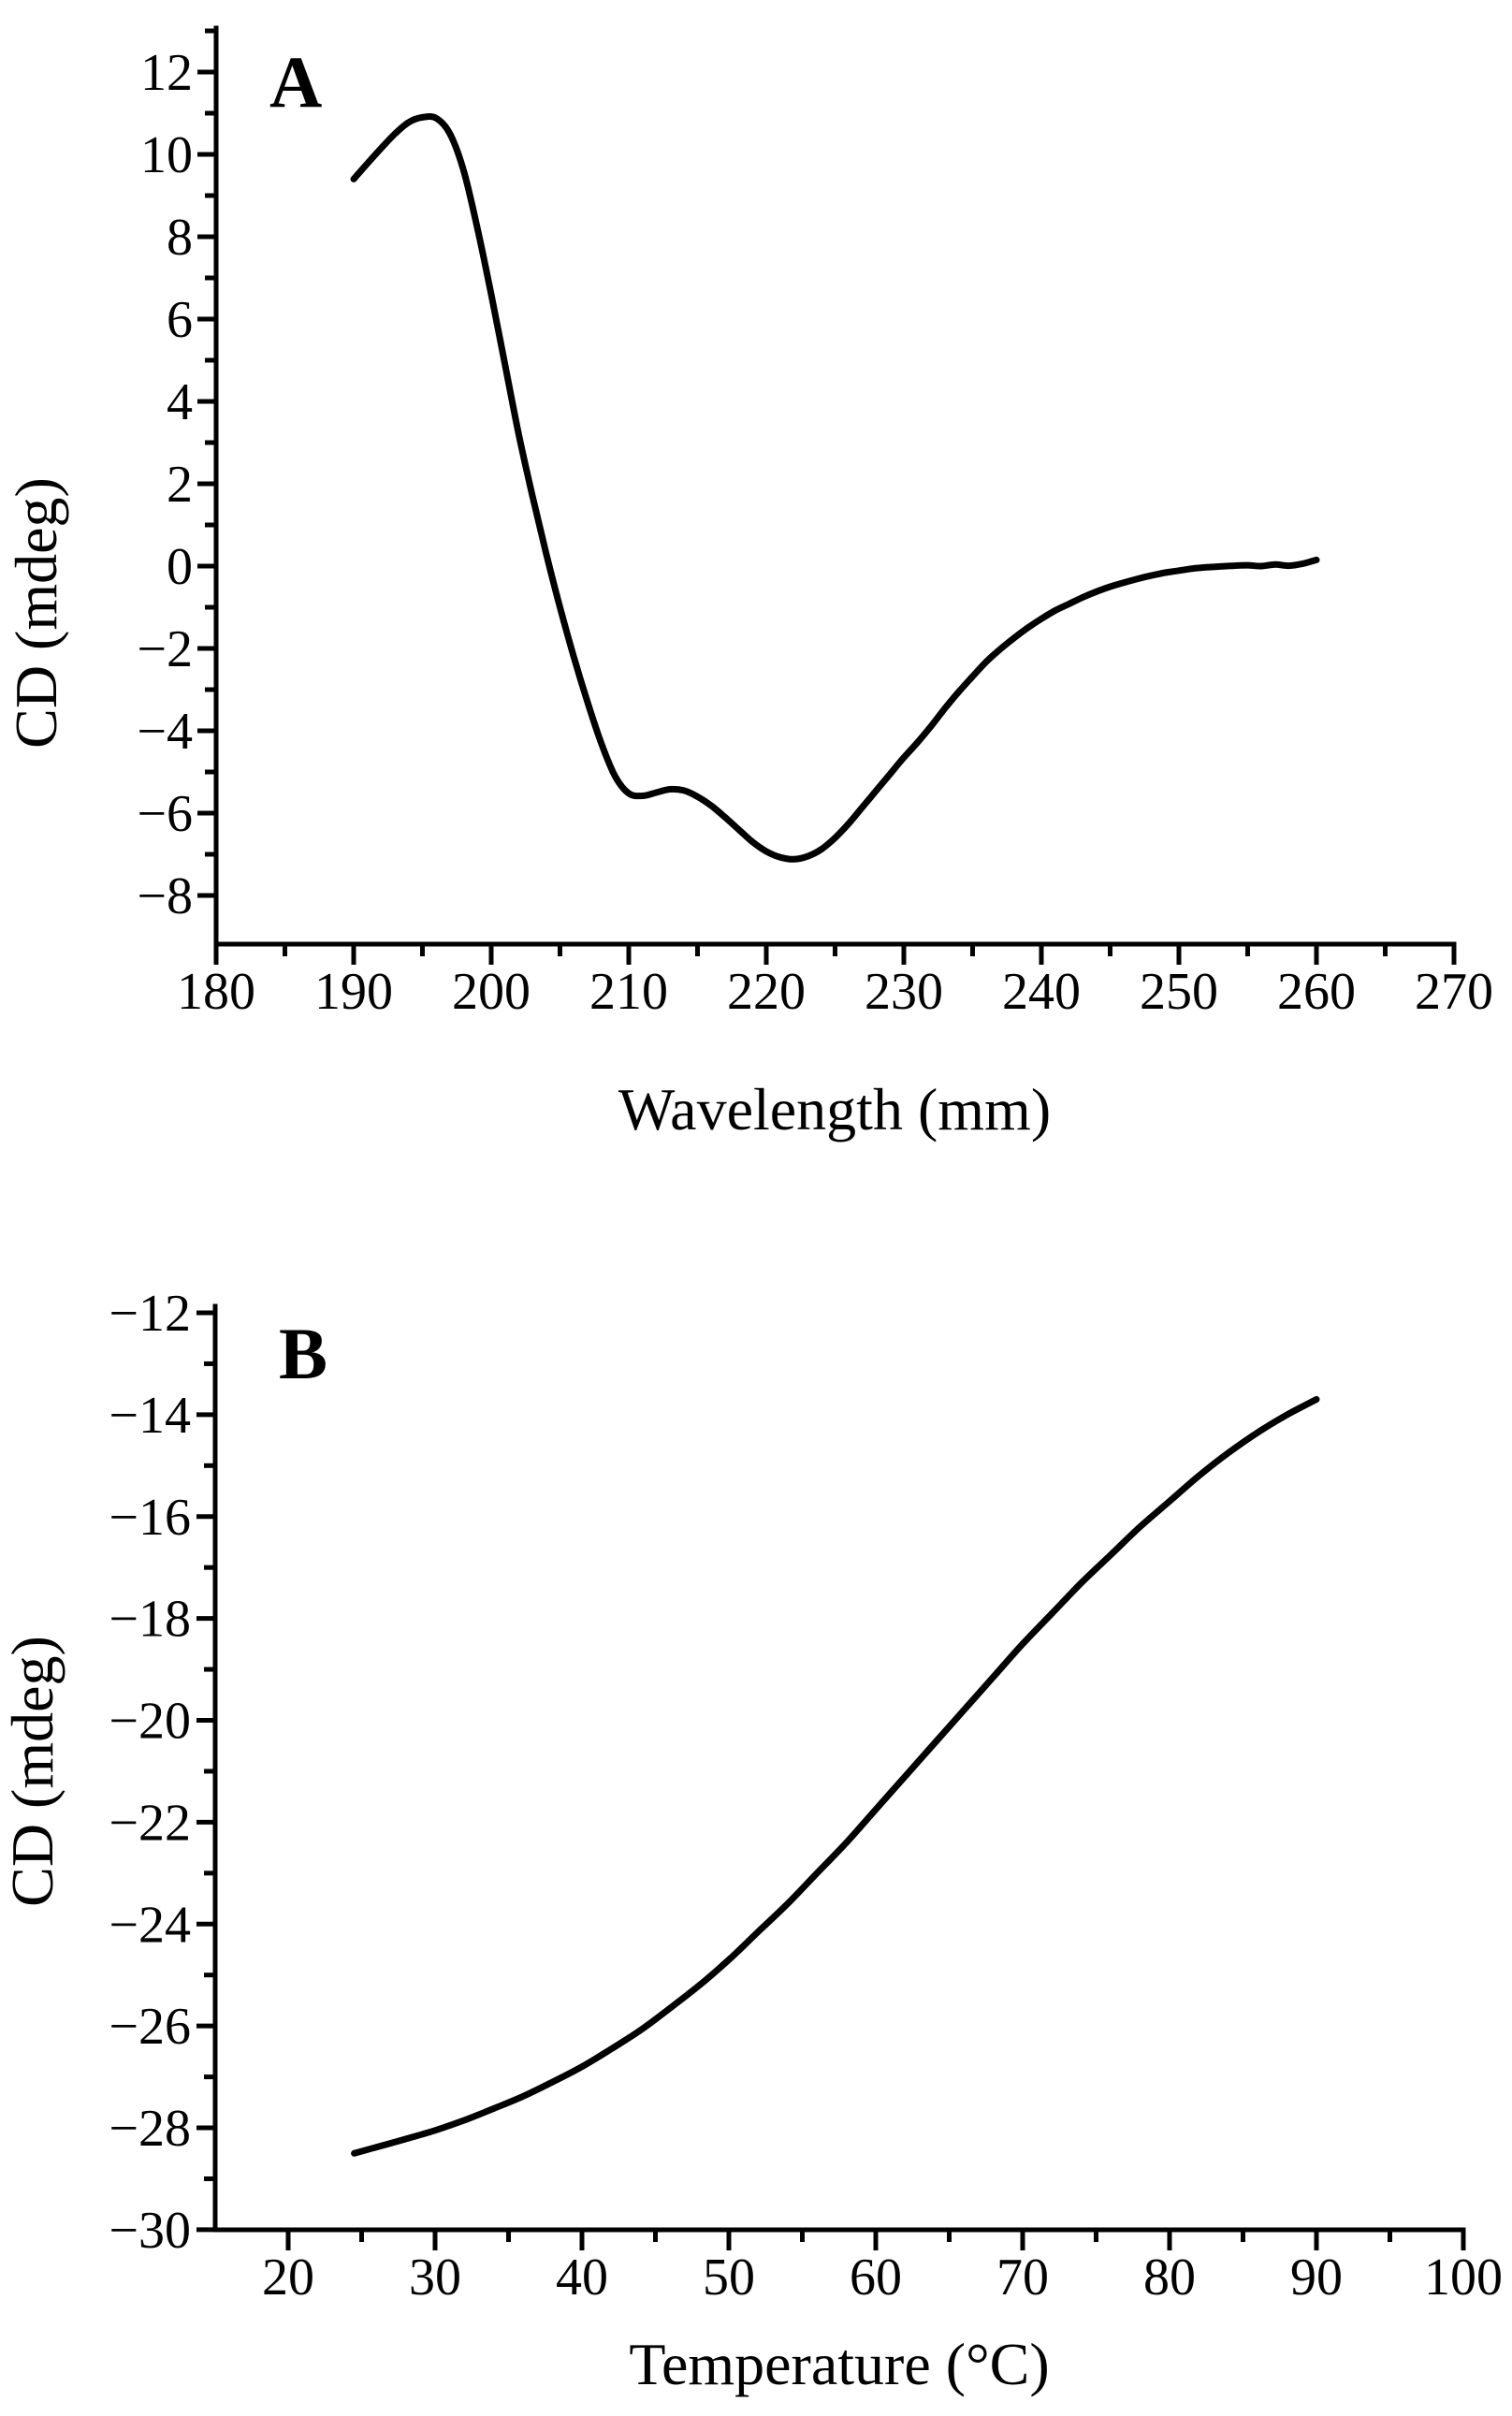 This screenshot has height=2416, width=1512. Describe the element at coordinates (150, 2129) in the screenshot. I see `y-tick-label: −28` at that location.